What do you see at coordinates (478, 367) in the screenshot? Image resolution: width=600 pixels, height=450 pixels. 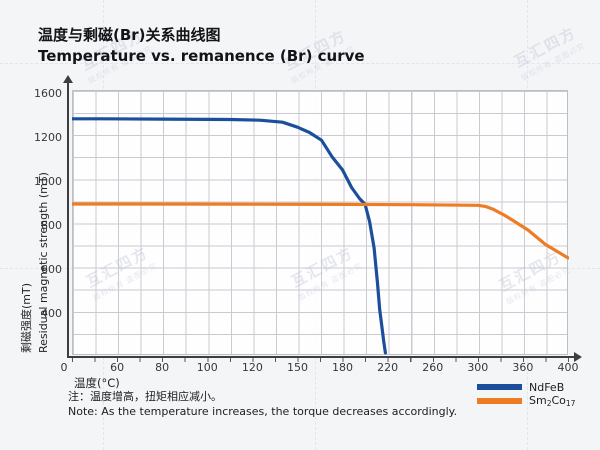 I see `x-tick-label: 300` at bounding box center [478, 367].